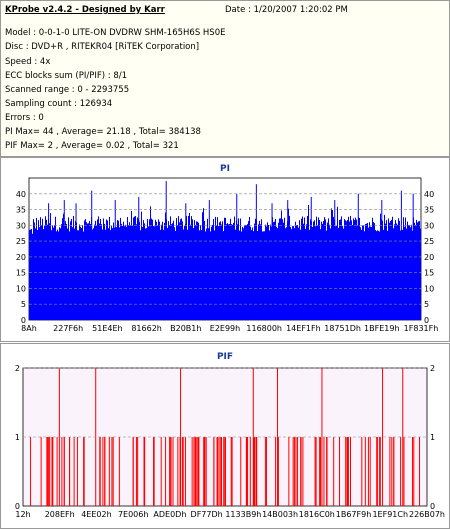 The image size is (450, 531). What do you see at coordinates (432, 368) in the screenshot?
I see `y-tick-label-right: 2` at bounding box center [432, 368].